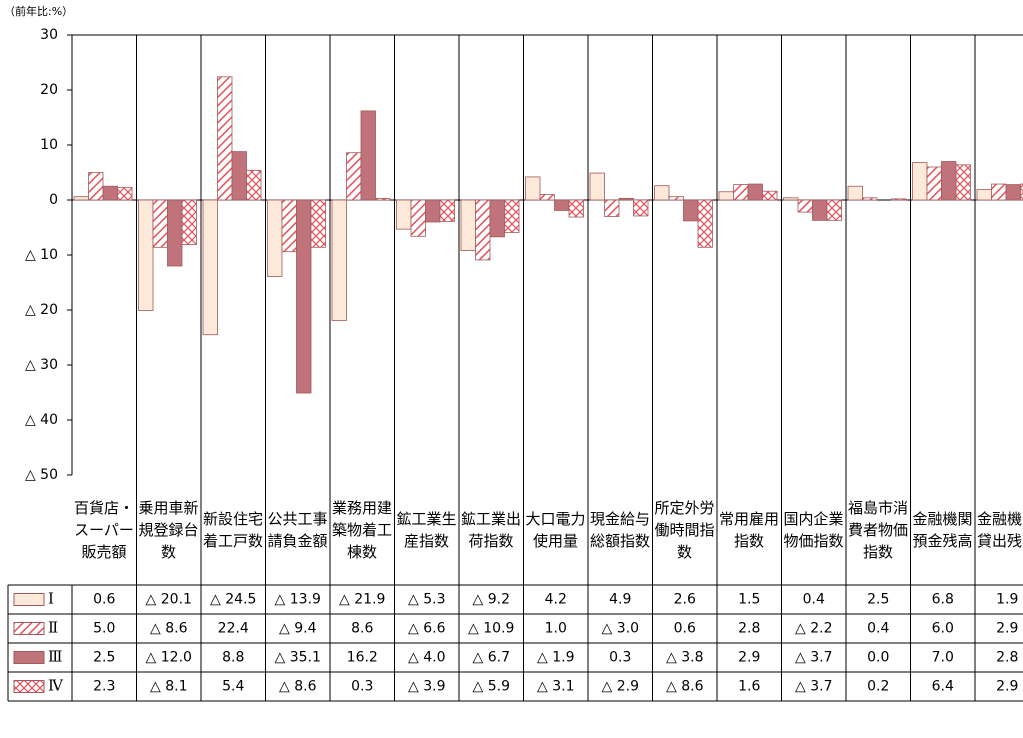 This screenshot has height=738, width=1023. What do you see at coordinates (41, 310) in the screenshot?
I see `y-tick-label: △ 20` at bounding box center [41, 310].